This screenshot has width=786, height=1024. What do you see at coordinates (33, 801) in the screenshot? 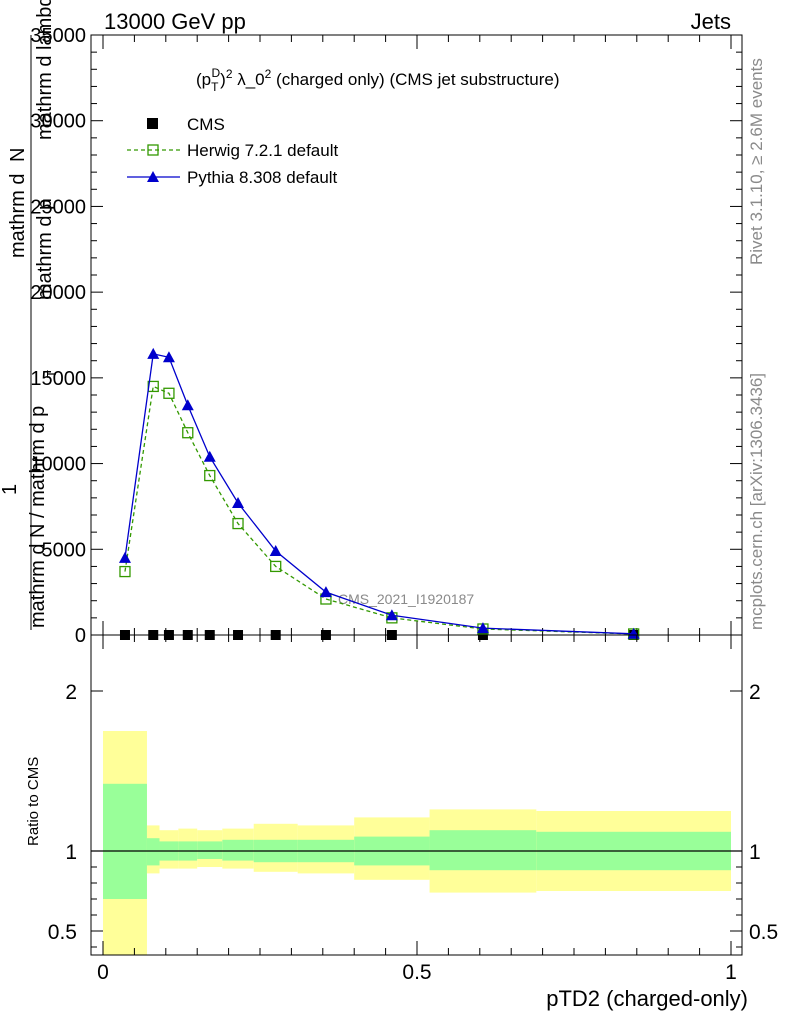
I see `ratio-y-label: Ratio to CMS` at bounding box center [33, 801].